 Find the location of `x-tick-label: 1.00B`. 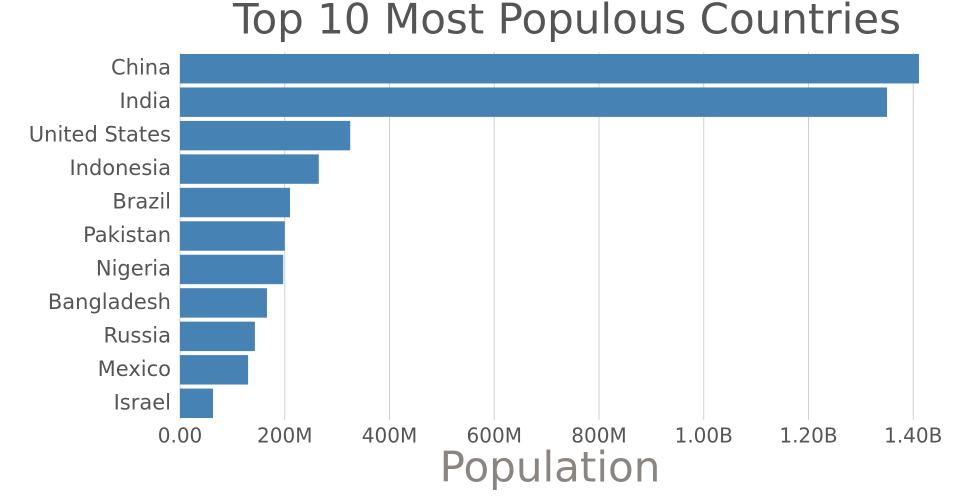

x-tick-label: 1.00B is located at coordinates (704, 436).